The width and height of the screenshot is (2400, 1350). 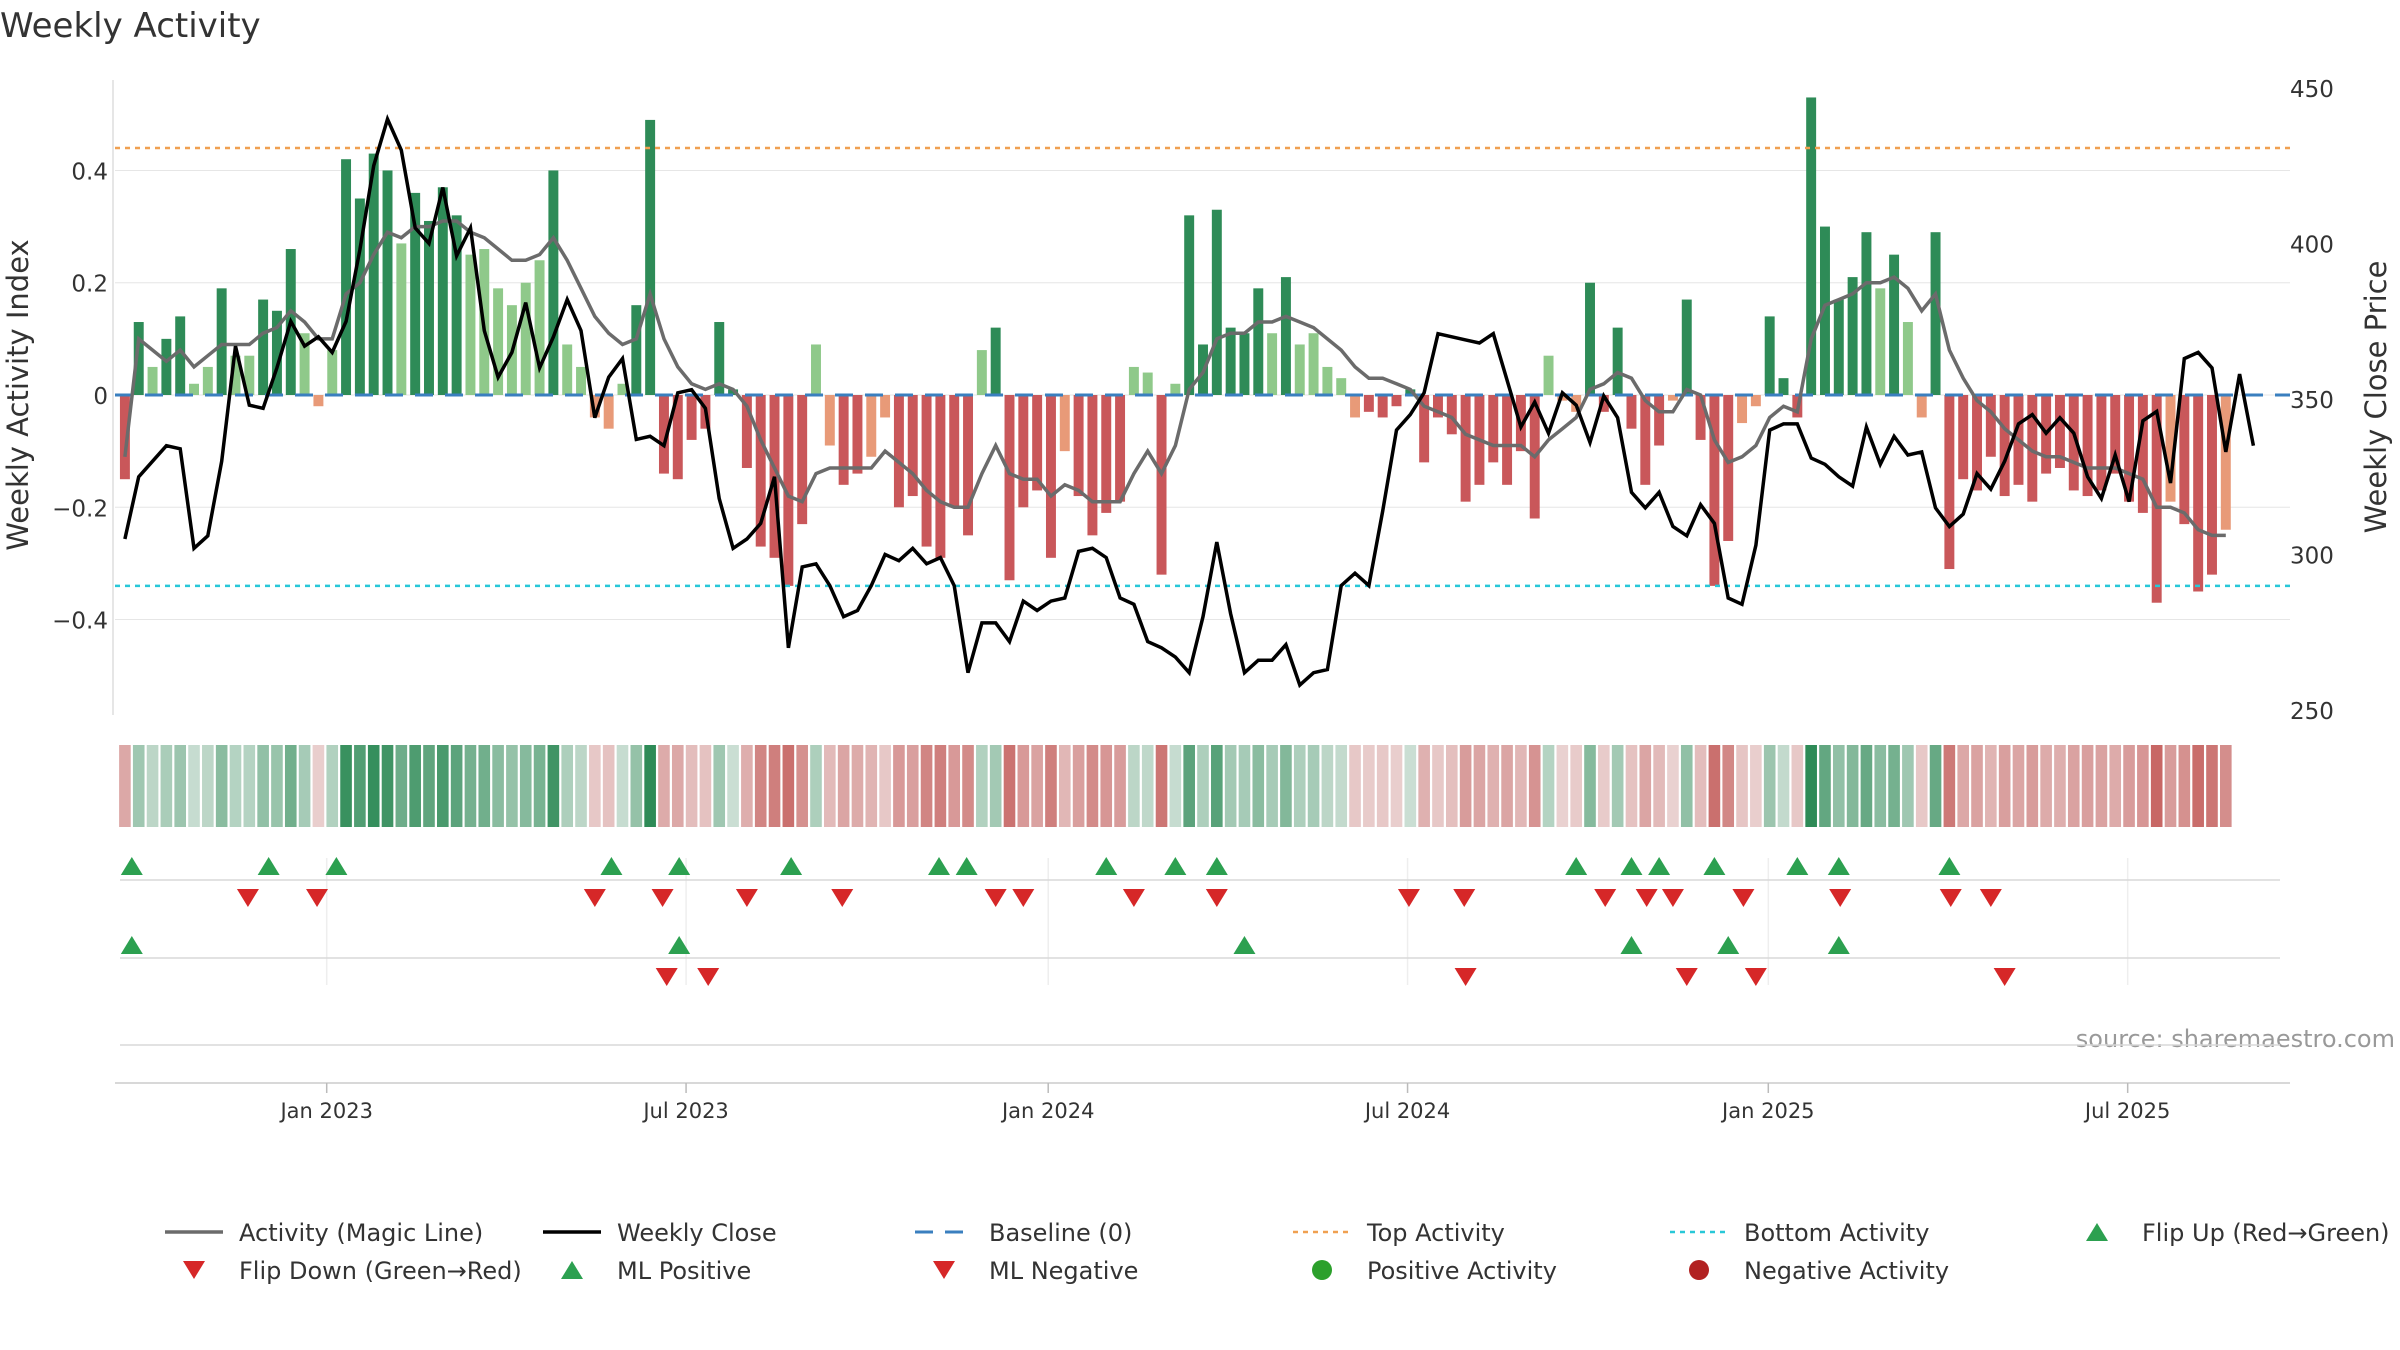 I want to click on y-tick-label-4: −0.4, so click(x=80, y=622).